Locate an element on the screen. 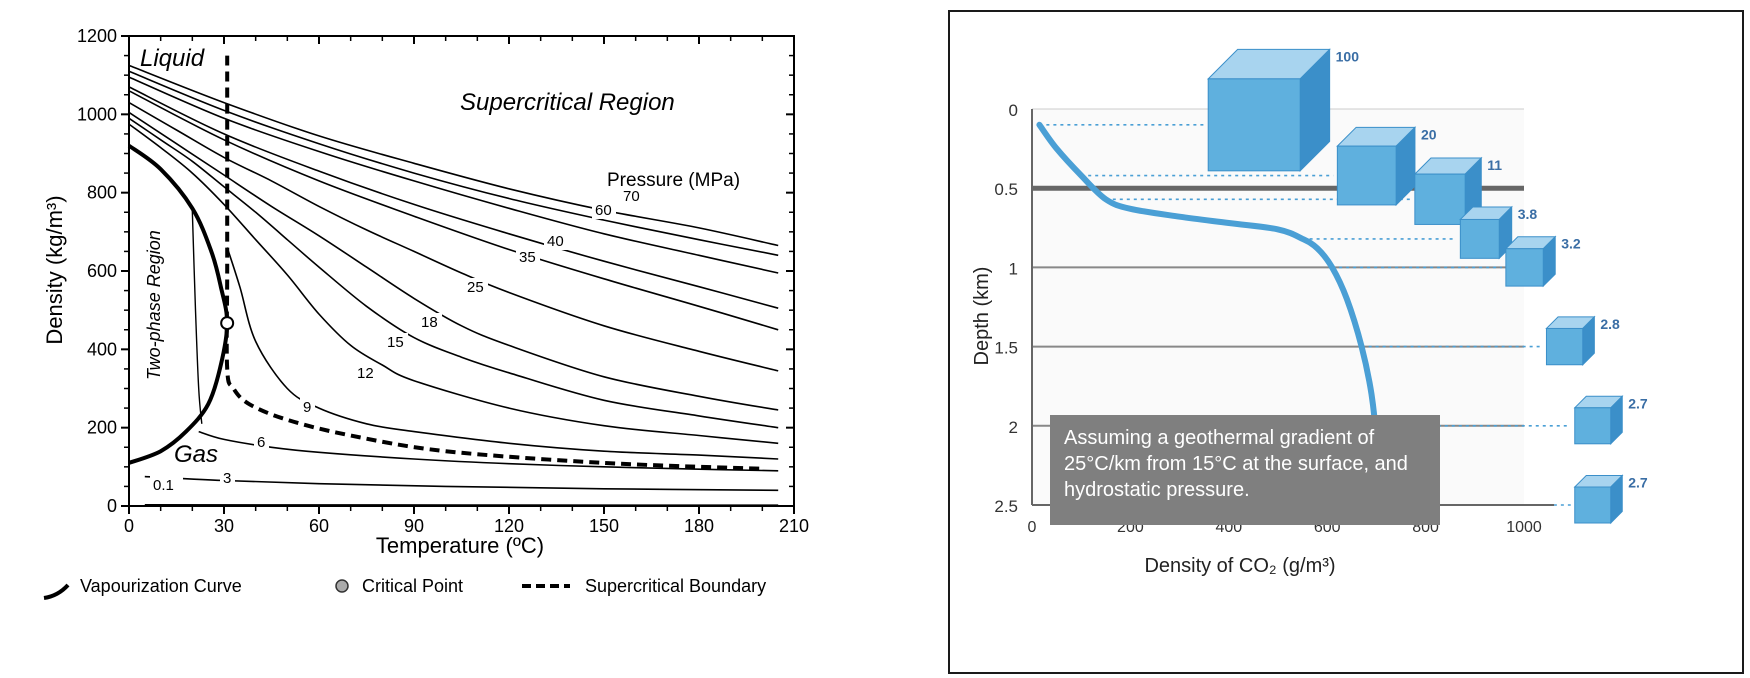  y-tick-label: 400 is located at coordinates (102, 349).